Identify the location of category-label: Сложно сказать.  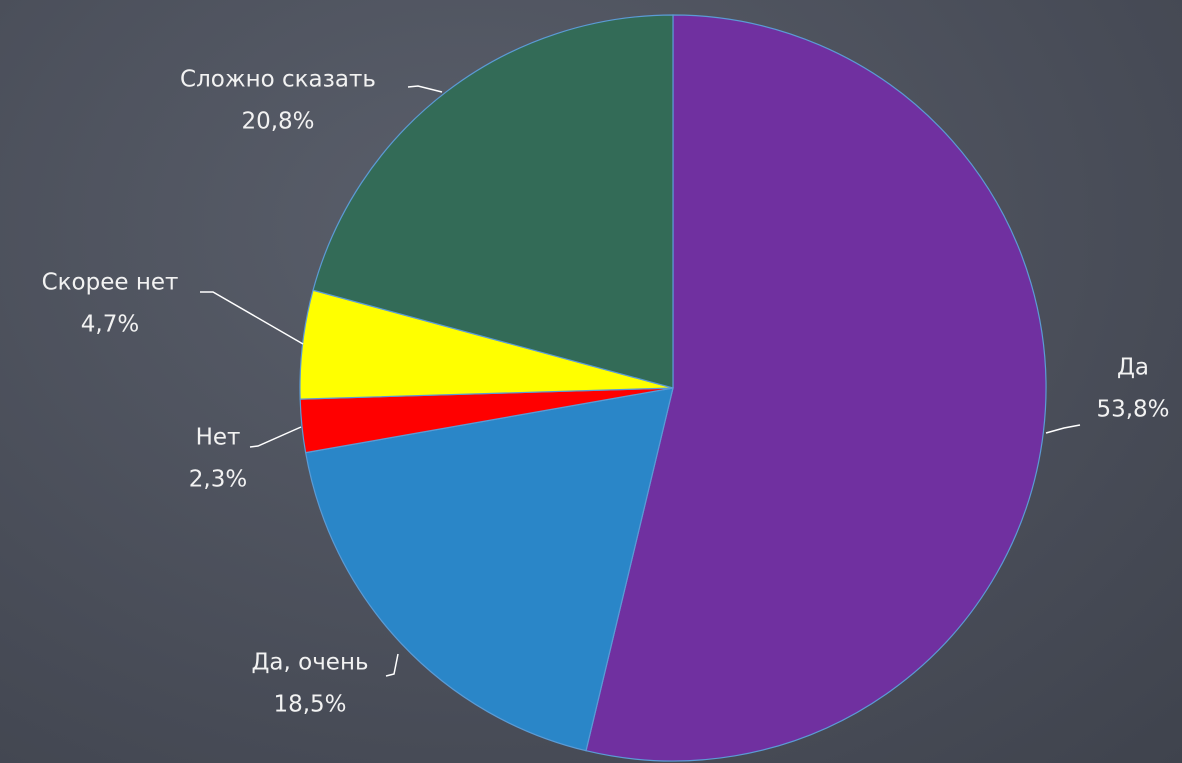
(278, 80).